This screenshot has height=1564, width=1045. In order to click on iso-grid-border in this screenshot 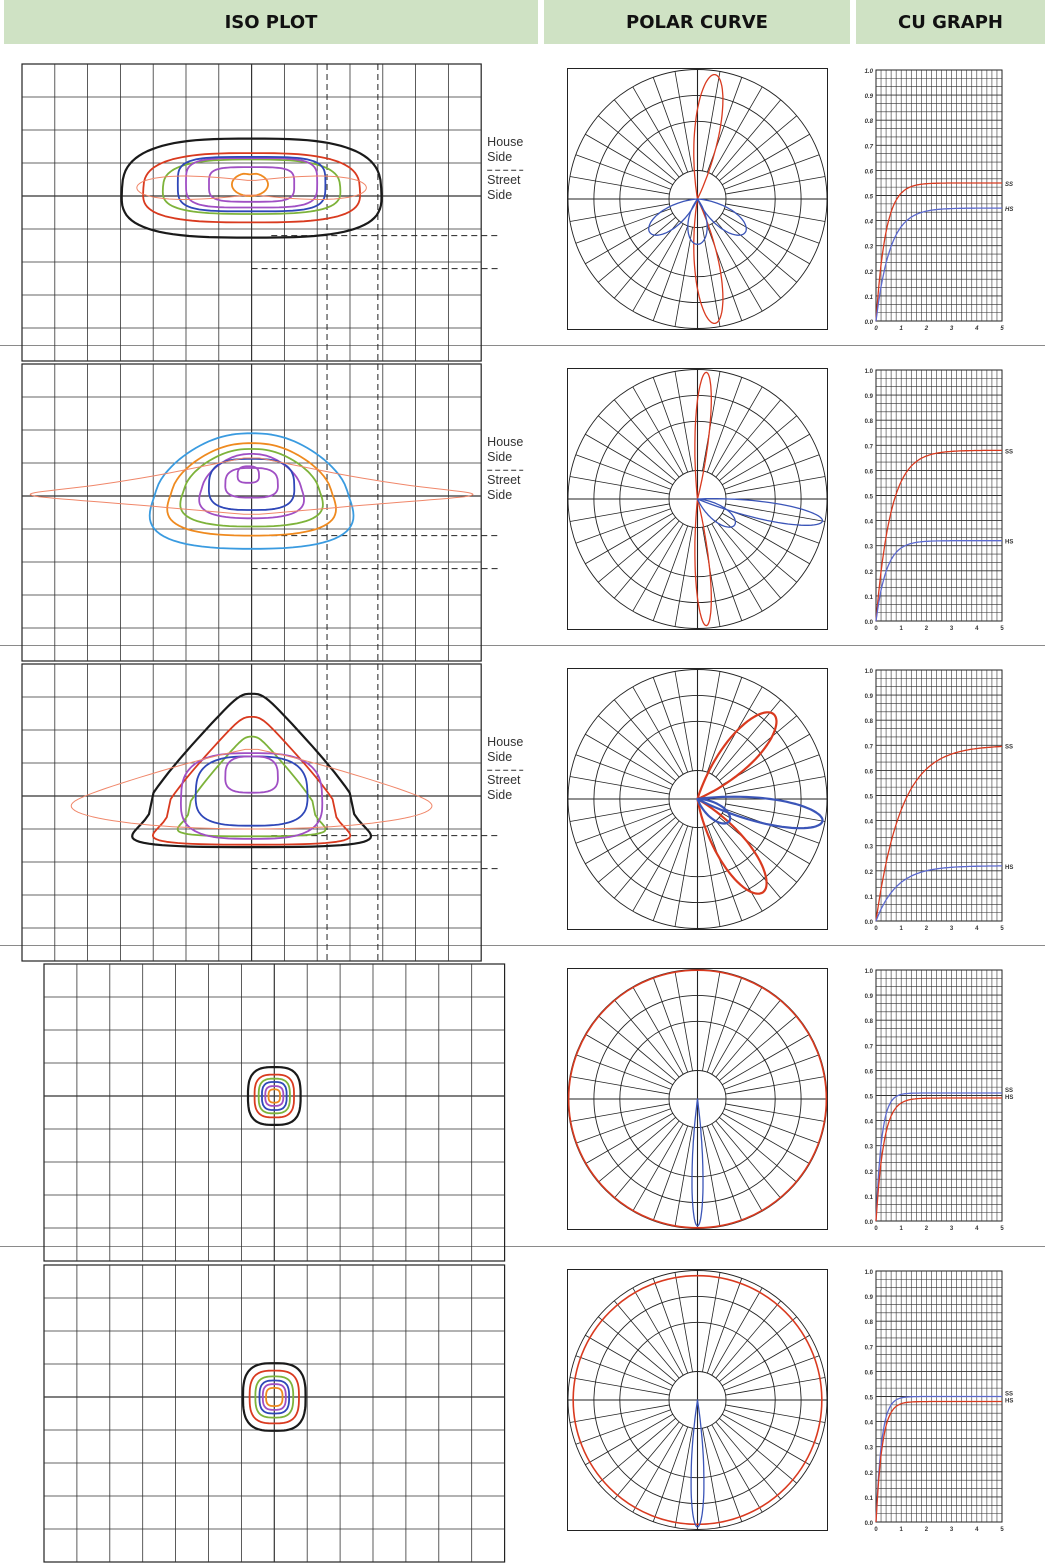, I will do `click(251, 812)`.